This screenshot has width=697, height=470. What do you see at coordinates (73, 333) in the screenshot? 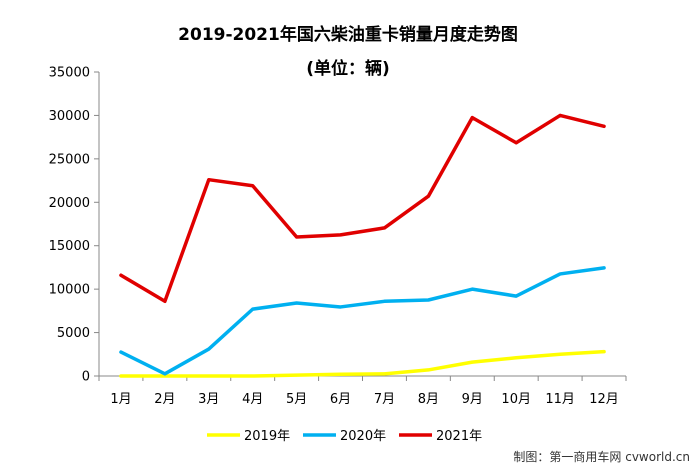
I see `y-tick-label: 5000` at bounding box center [73, 333].